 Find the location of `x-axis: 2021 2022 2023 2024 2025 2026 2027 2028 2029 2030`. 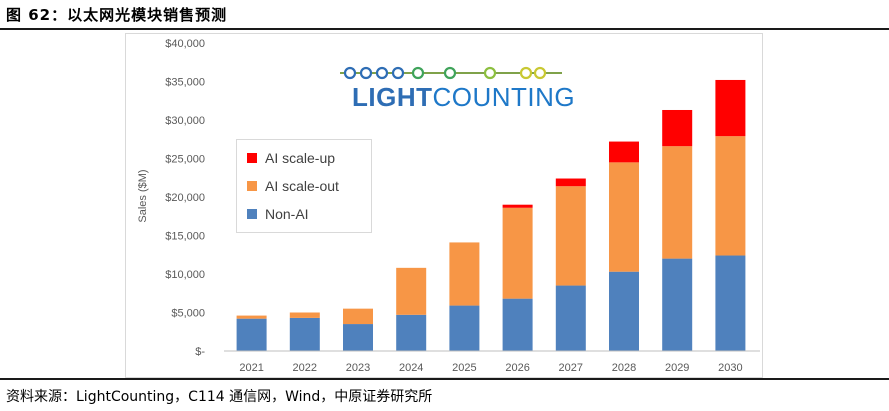

x-axis: 2021 2022 2023 2024 2025 2026 2027 2028 2029 2030 is located at coordinates (490, 368).